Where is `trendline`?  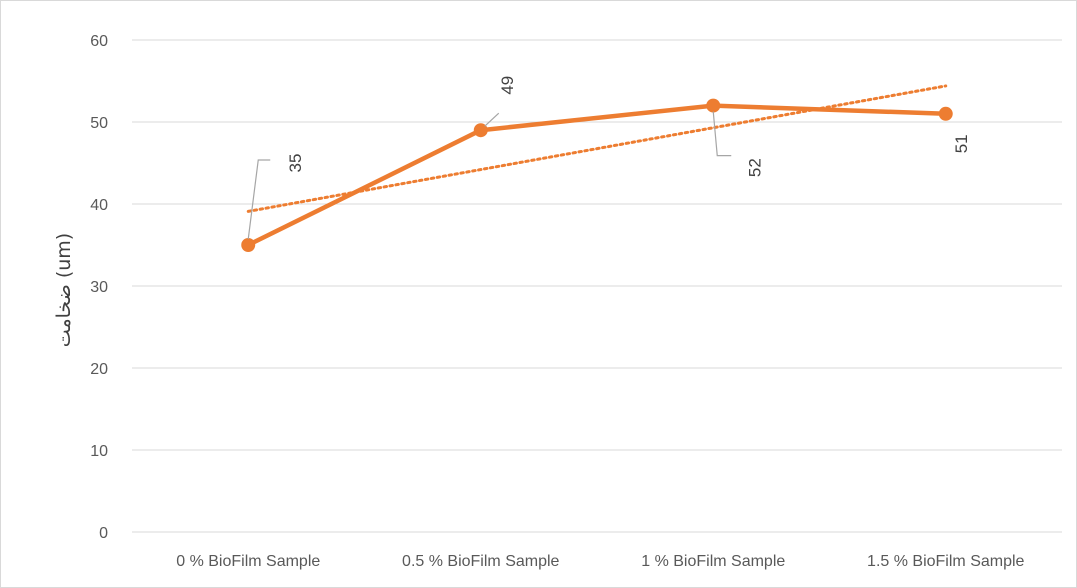 trendline is located at coordinates (597, 148).